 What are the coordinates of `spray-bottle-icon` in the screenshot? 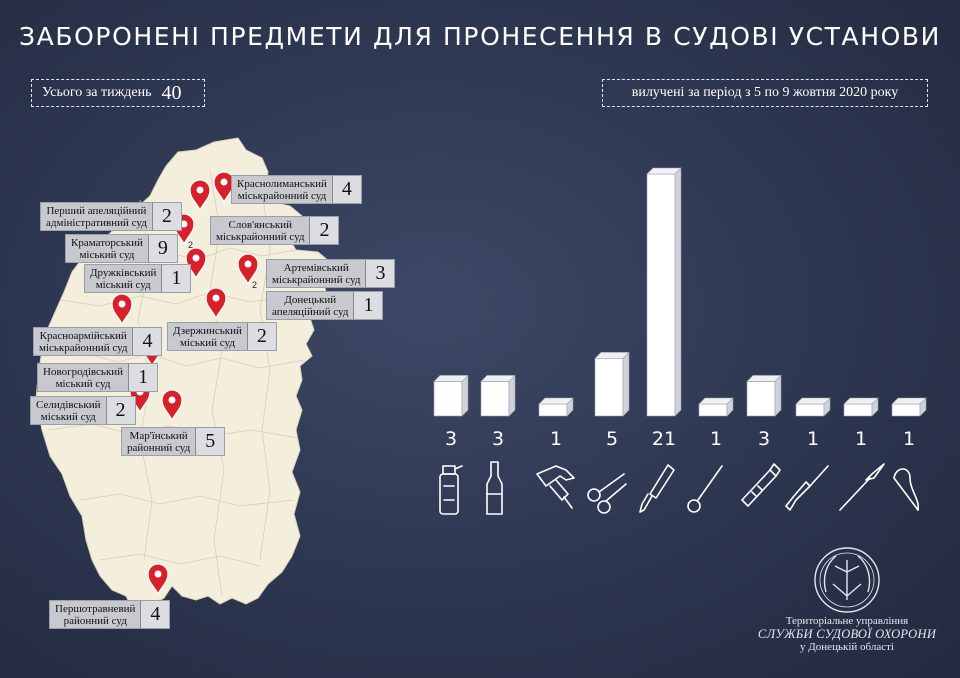 It's located at (451, 490).